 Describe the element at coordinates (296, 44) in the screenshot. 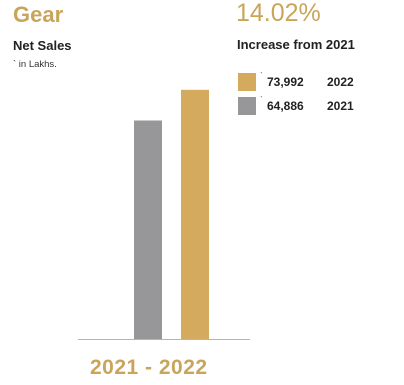

I see `growth-caption: Increase from 2021` at that location.